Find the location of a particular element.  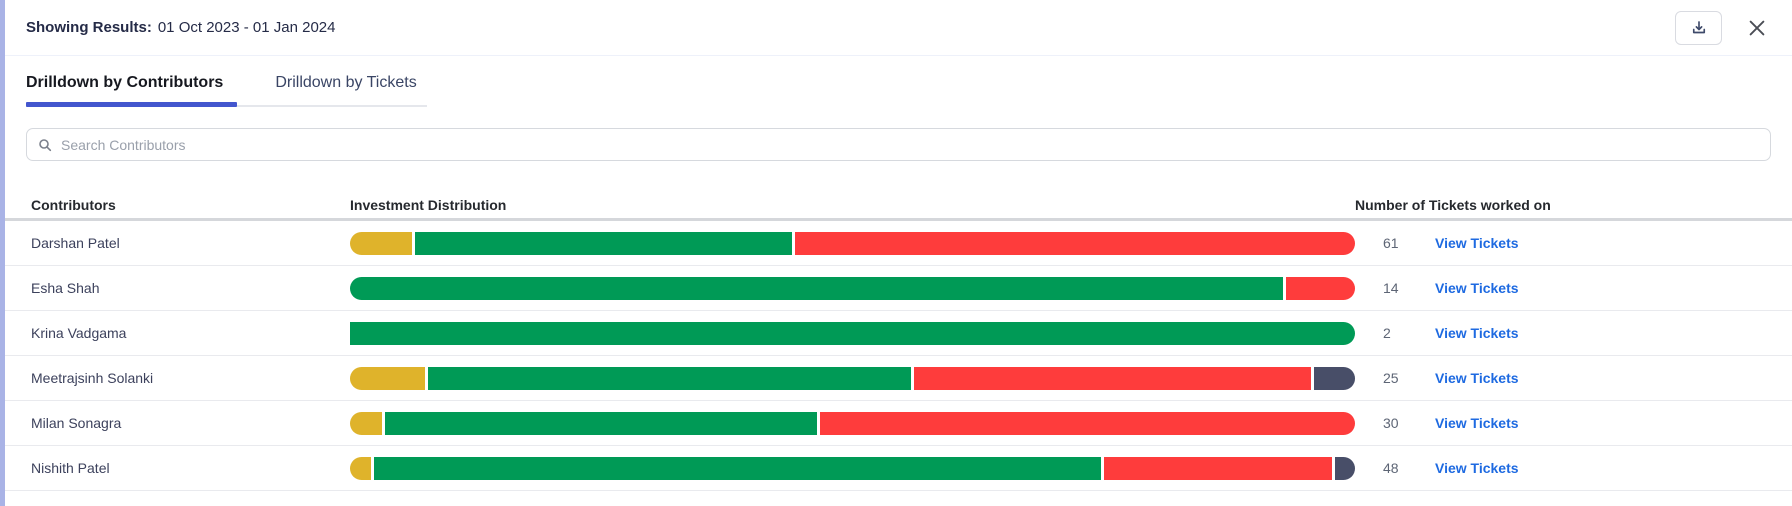

tickets-cell: 48 View Tickets is located at coordinates (1560, 468).